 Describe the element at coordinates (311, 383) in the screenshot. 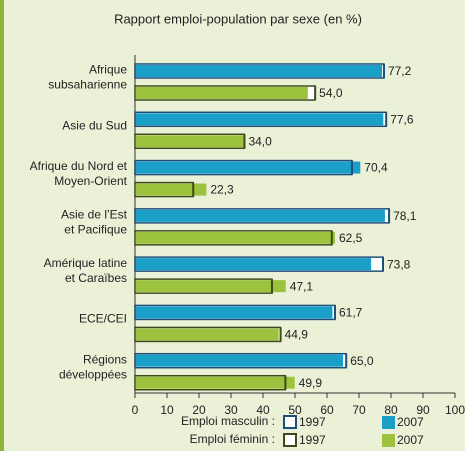

I see `value-label: 49,9` at that location.